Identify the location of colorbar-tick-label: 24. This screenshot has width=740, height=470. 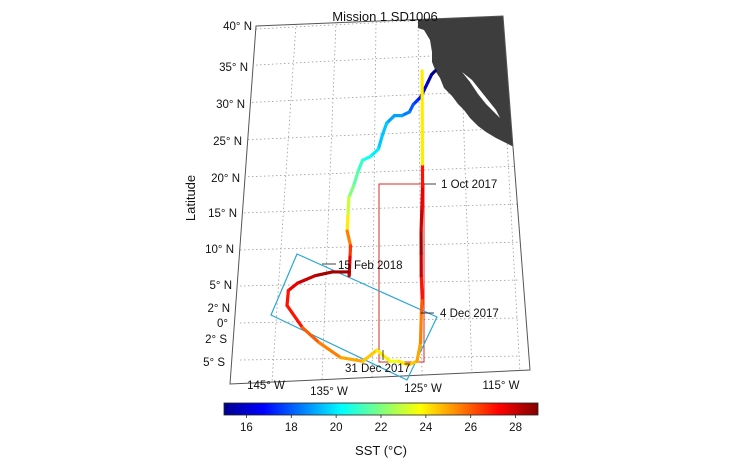
(425, 428).